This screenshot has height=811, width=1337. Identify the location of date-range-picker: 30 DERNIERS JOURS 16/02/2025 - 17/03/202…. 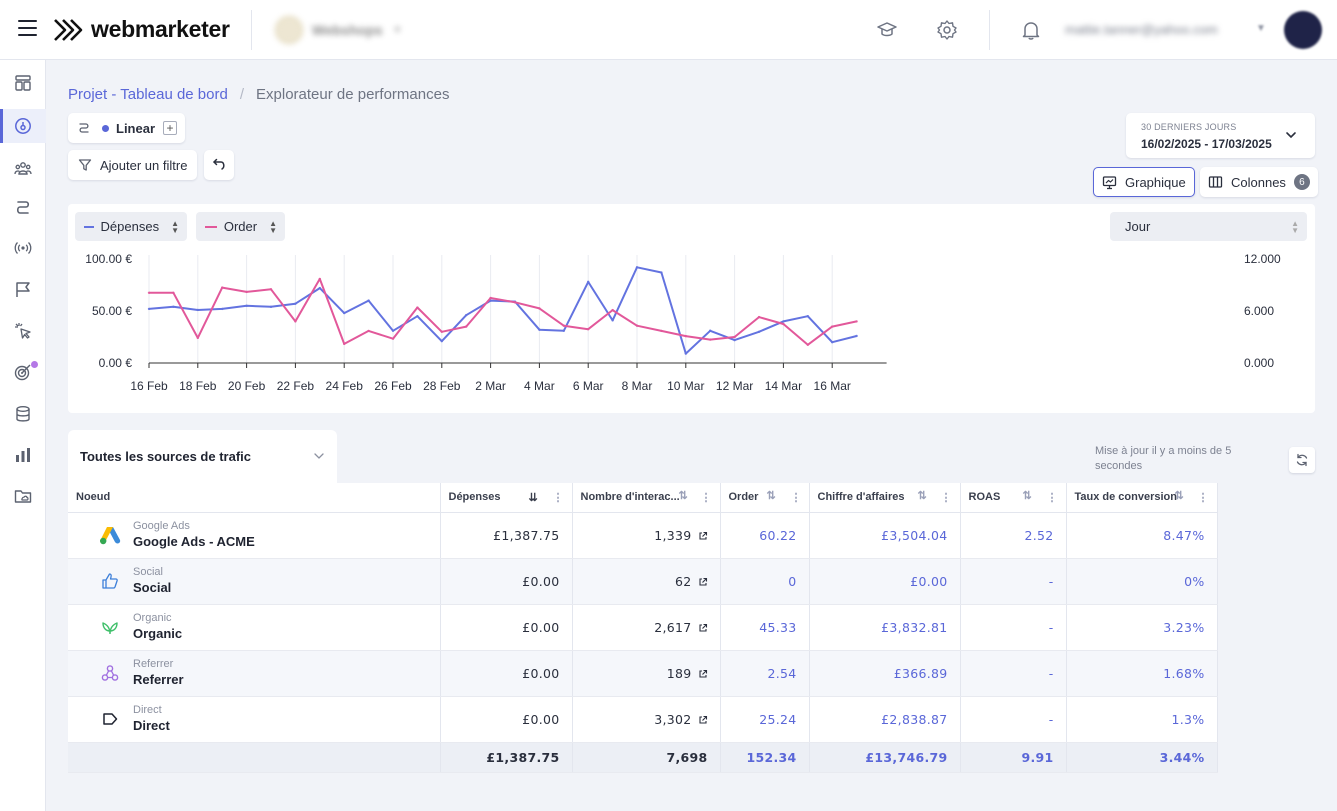
(1220, 135).